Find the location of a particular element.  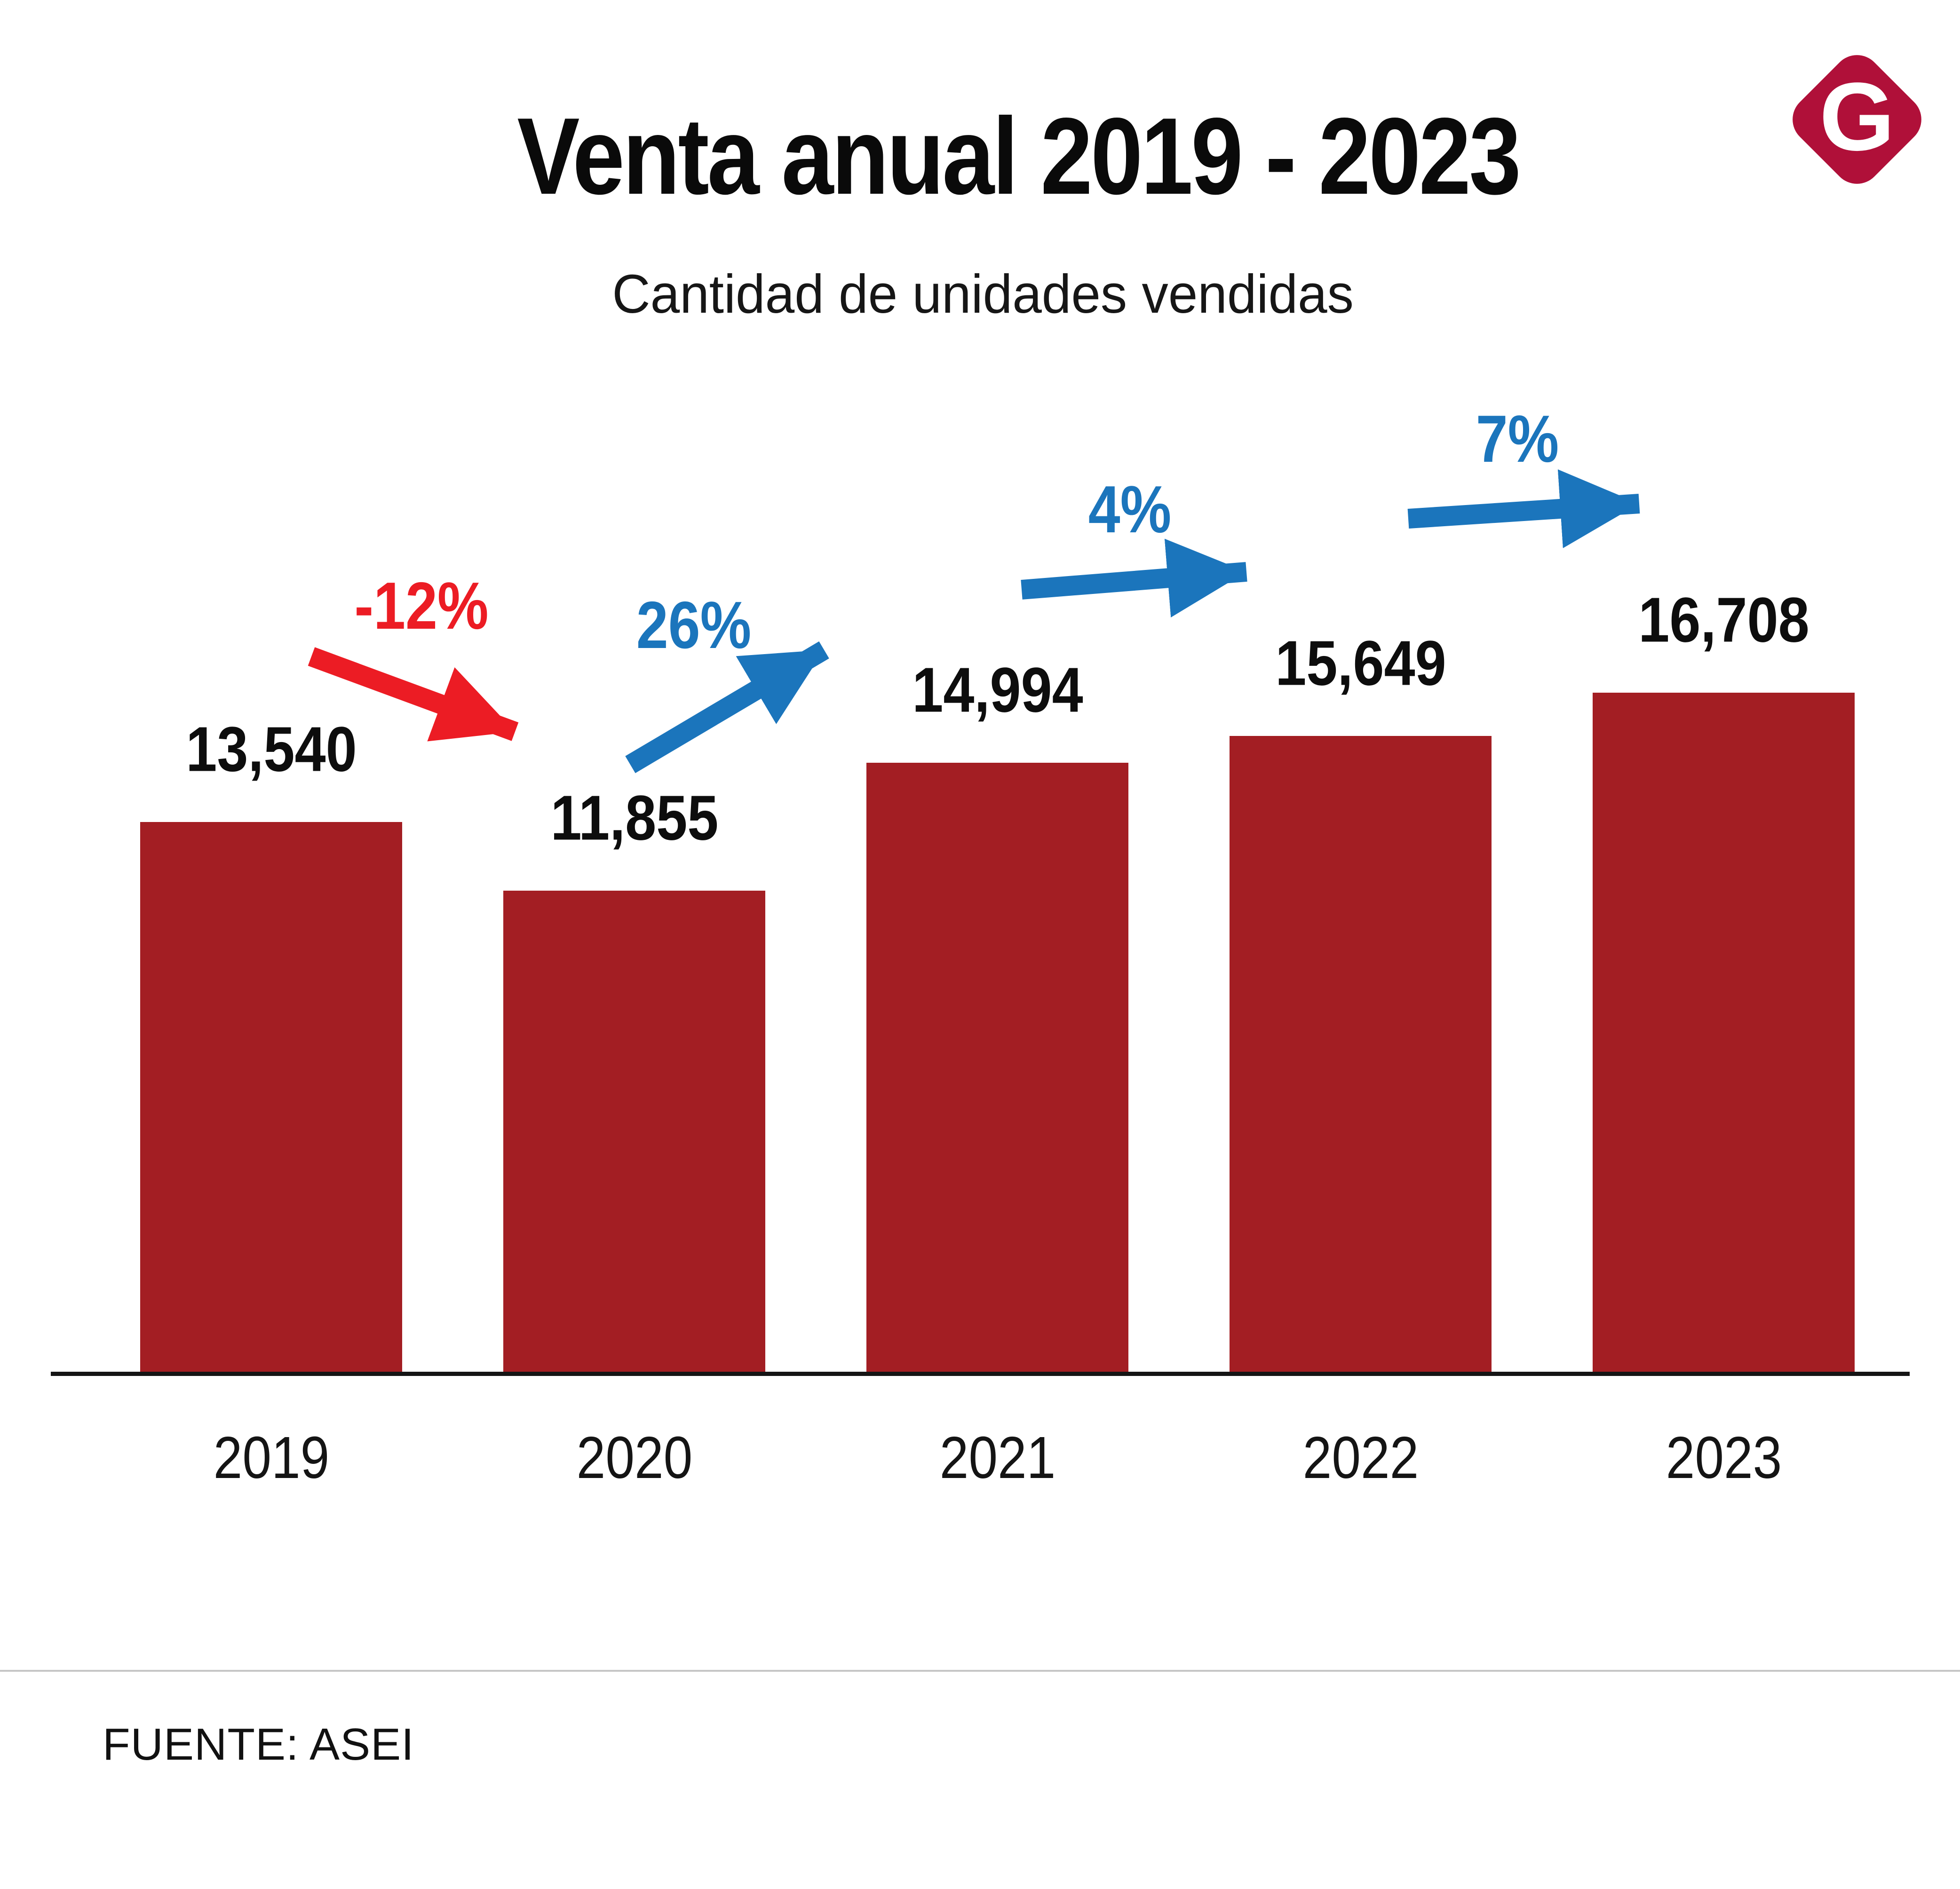

trend-arrow-2022 is located at coordinates (1134, 578).